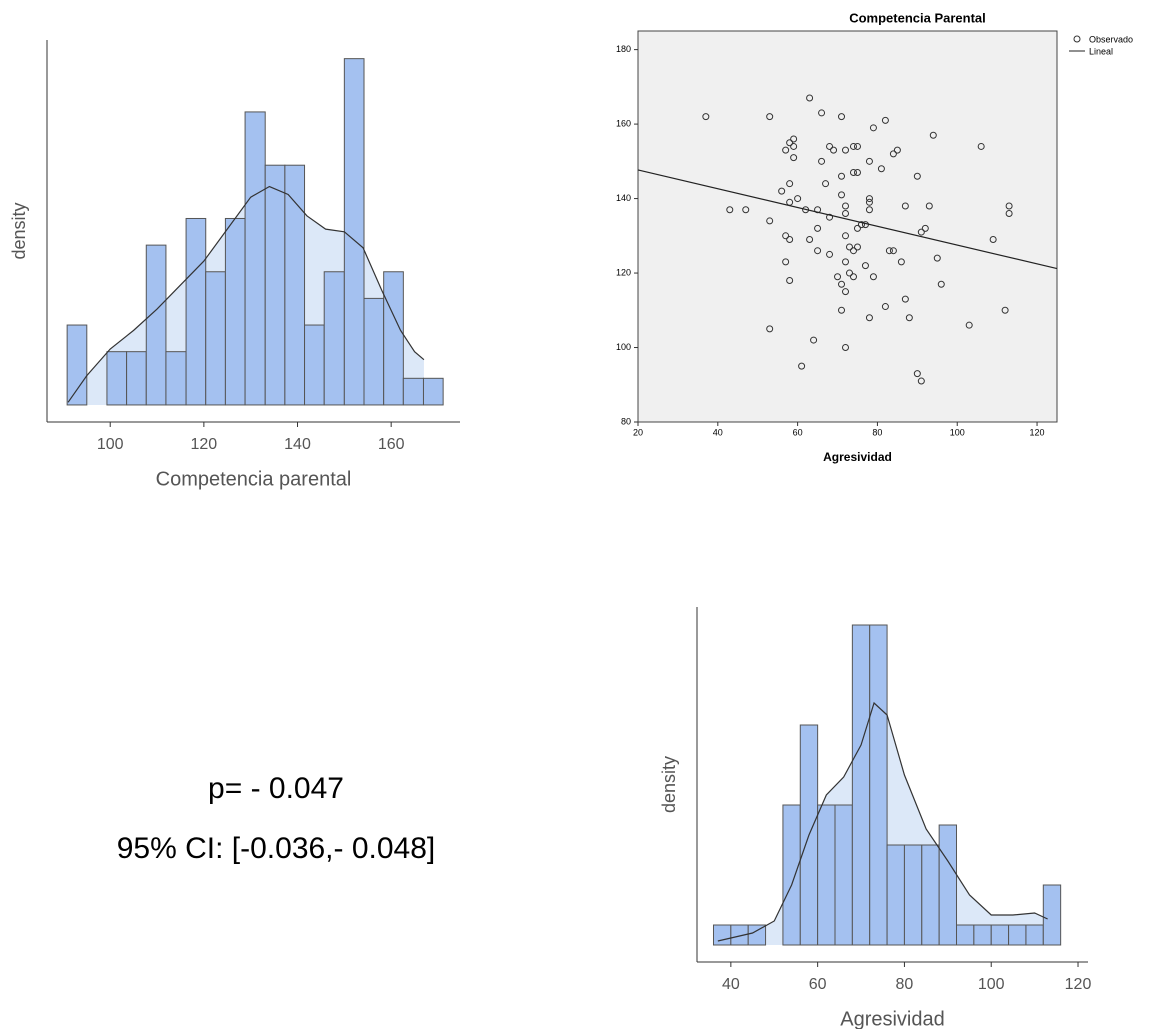  I want to click on plot-area, so click(847, 226).